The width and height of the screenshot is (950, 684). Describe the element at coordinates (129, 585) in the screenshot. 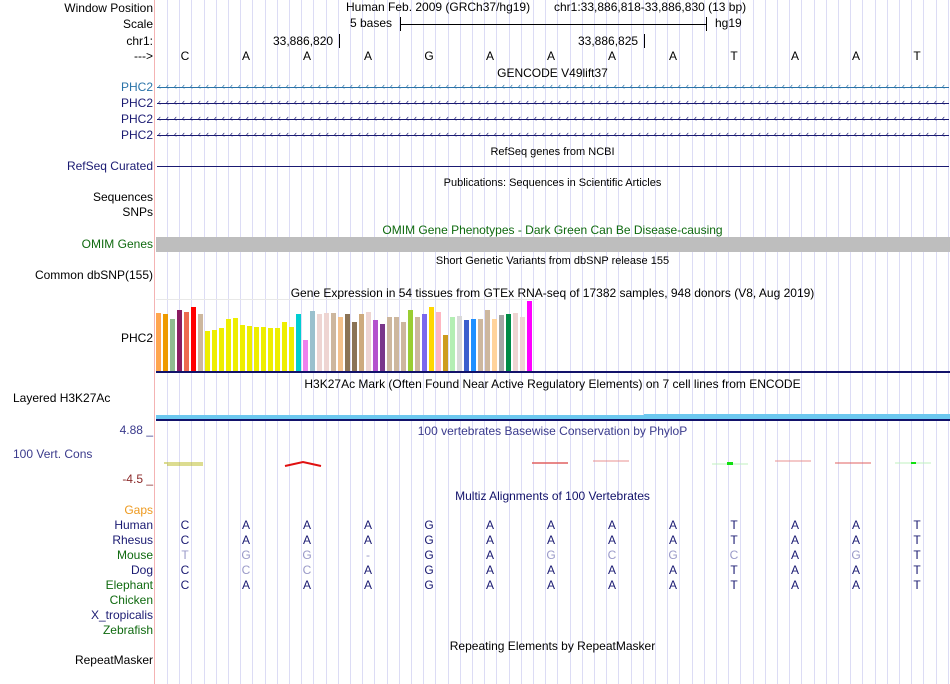

I see `species-label: Elephant` at that location.